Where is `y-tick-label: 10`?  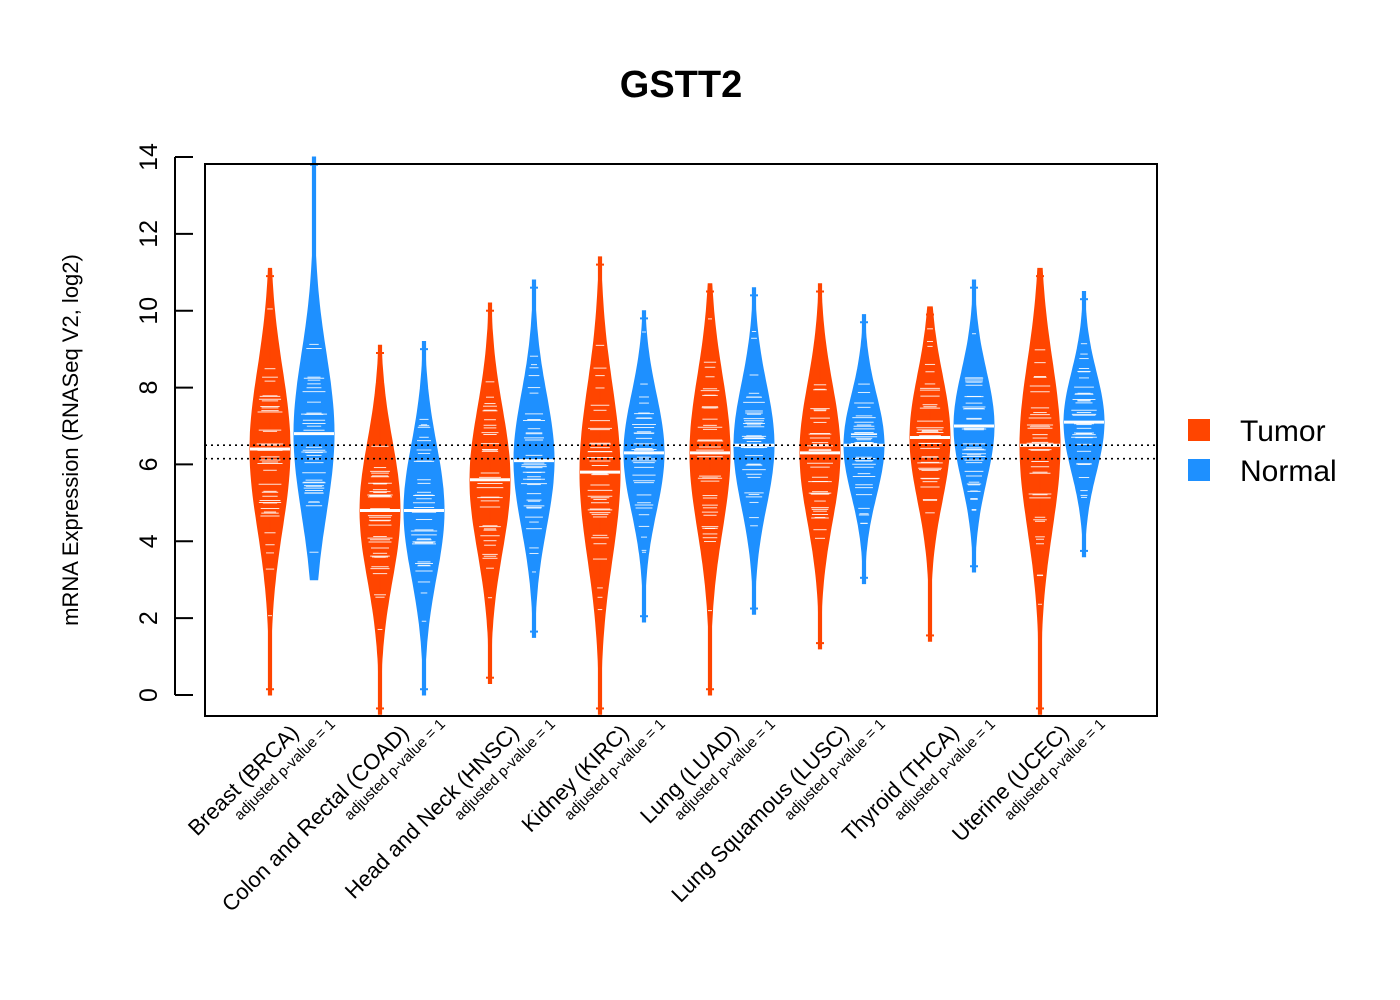 y-tick-label: 10 is located at coordinates (149, 311).